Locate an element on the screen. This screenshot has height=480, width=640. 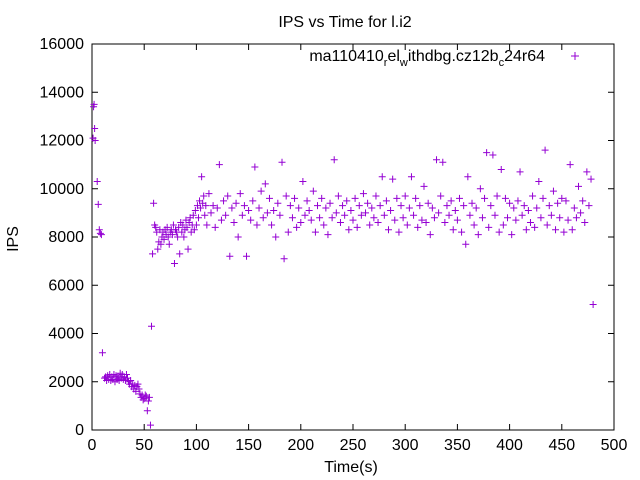
y-tick-label: 0 is located at coordinates (79, 430).